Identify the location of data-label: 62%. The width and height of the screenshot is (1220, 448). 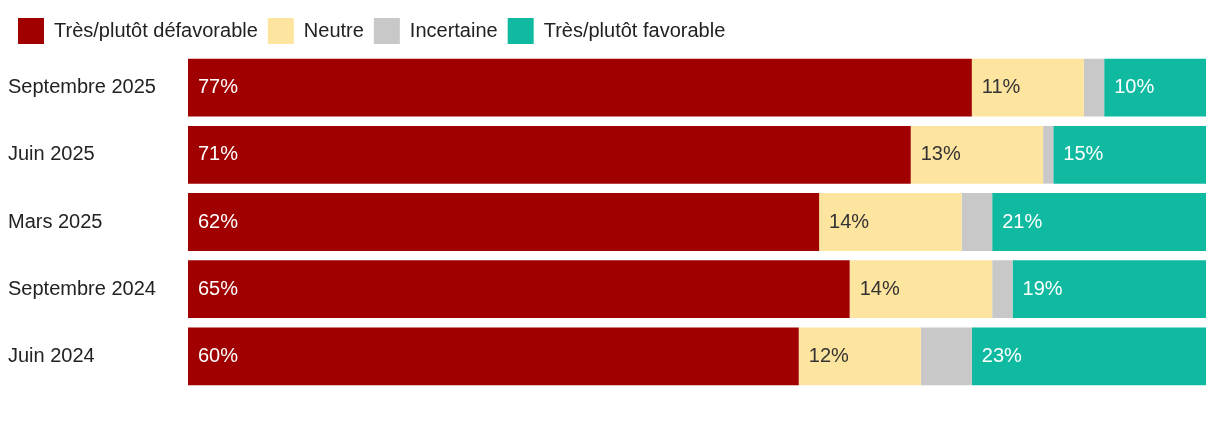
(218, 220).